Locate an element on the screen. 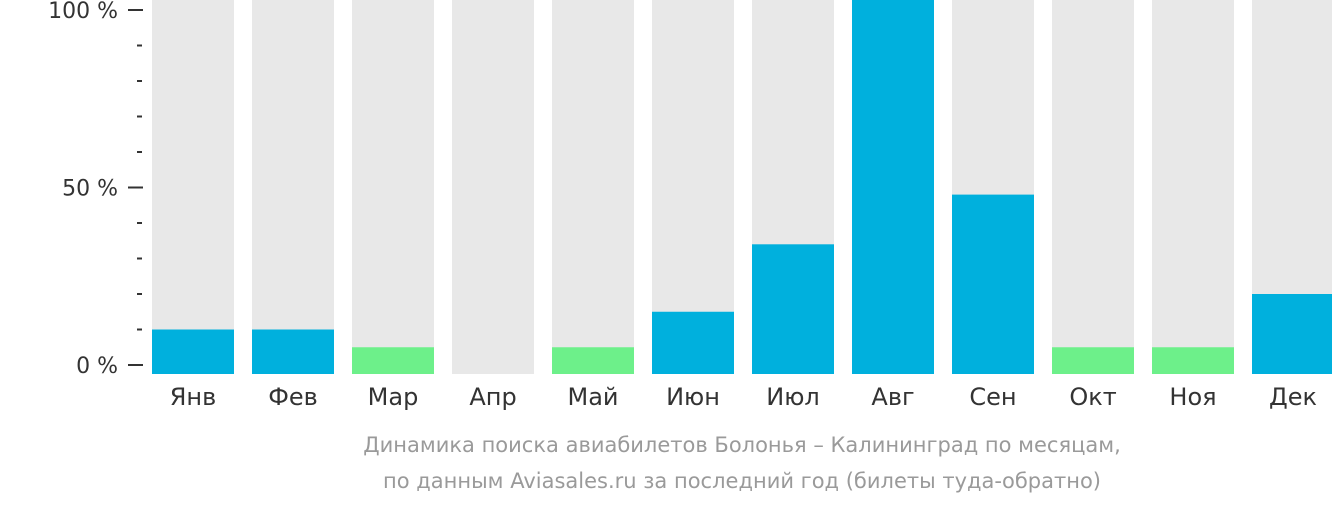 The height and width of the screenshot is (506, 1332). y-tick-label-2: 100 % is located at coordinates (83, 12).